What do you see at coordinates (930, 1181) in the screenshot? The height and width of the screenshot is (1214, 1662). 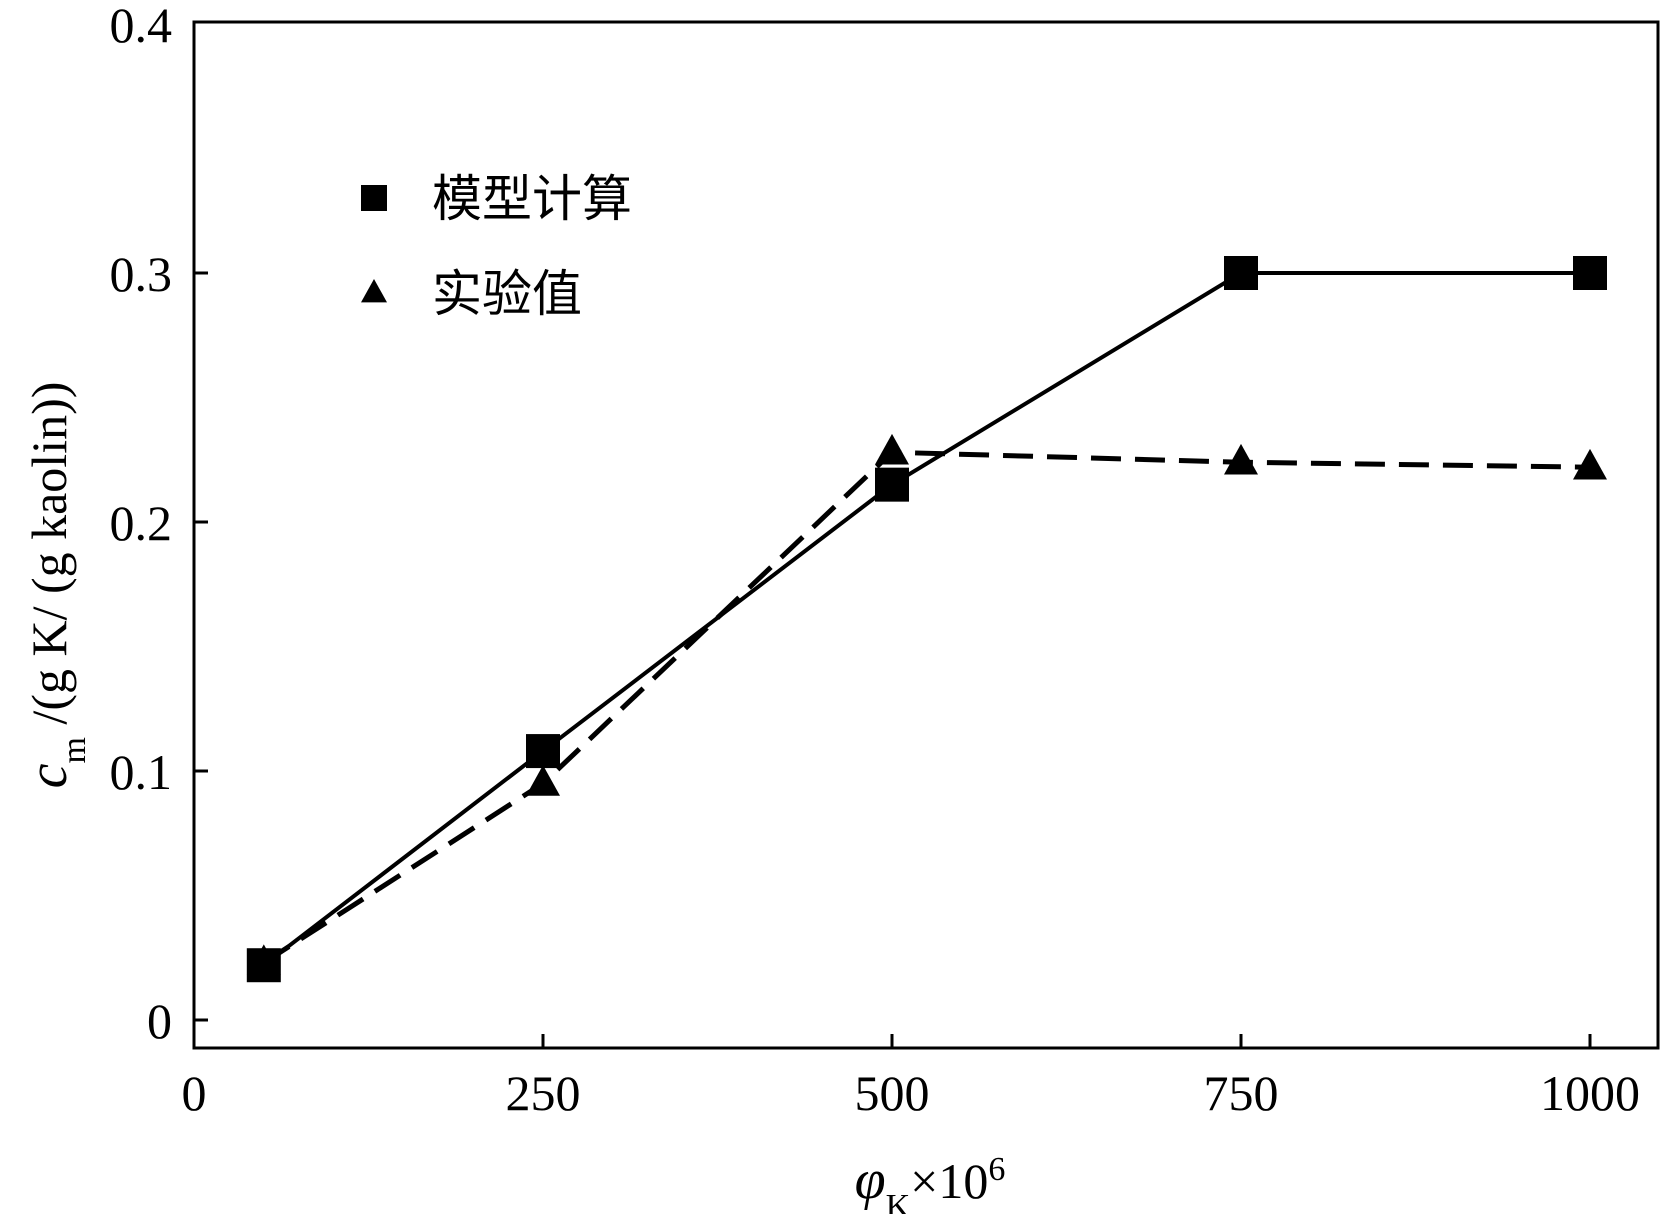 I see `x-axis-label: φK×106` at bounding box center [930, 1181].